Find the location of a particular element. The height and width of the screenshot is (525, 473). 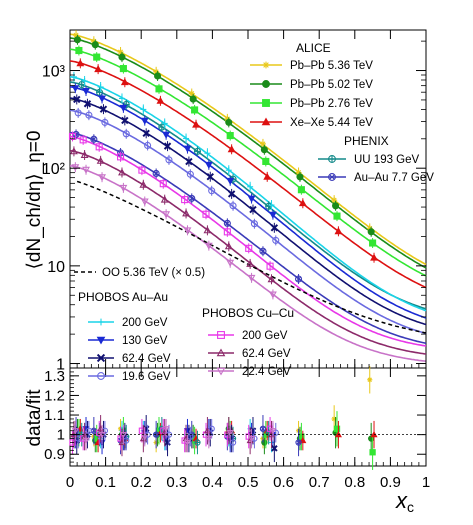

legend-marker-auau200 is located at coordinates (101, 322).